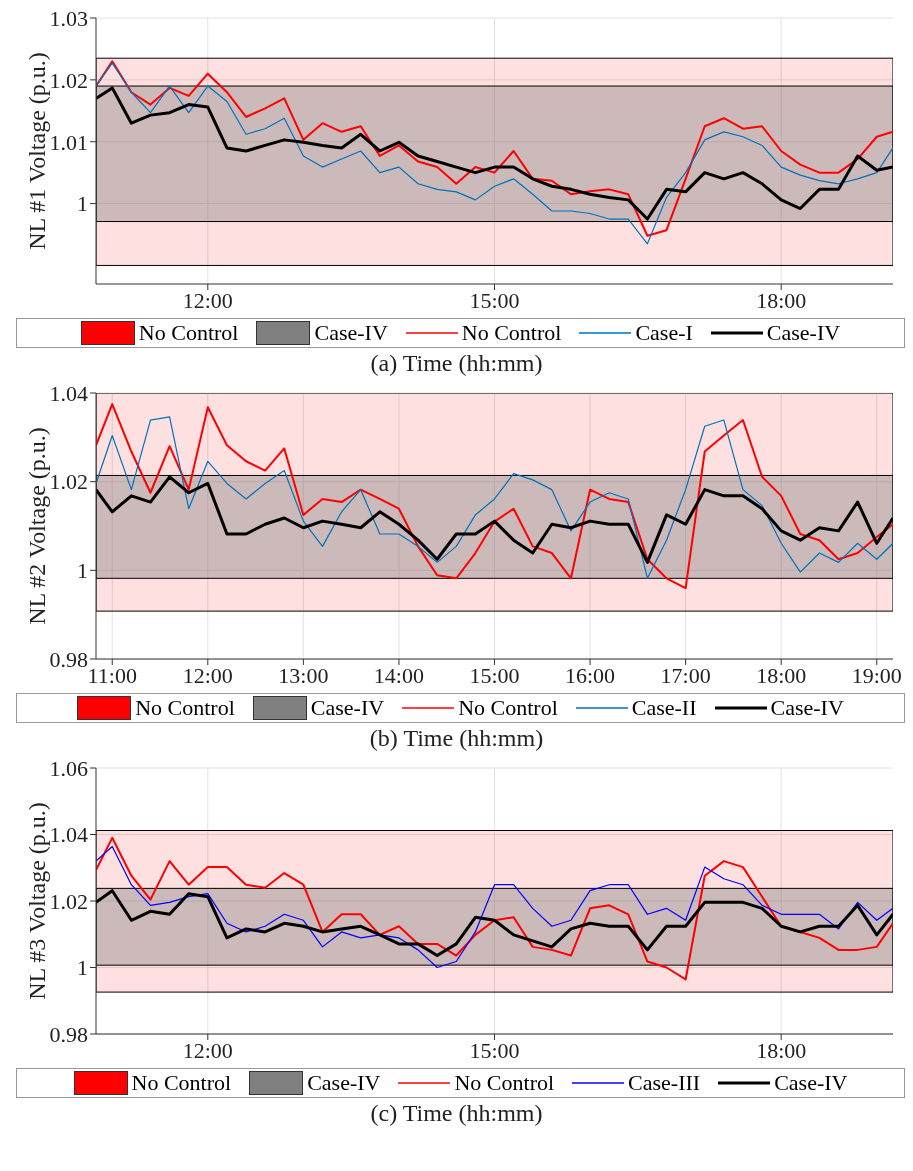 Image resolution: width=913 pixels, height=1171 pixels. What do you see at coordinates (664, 1083) in the screenshot?
I see `legend-label: Case-III` at bounding box center [664, 1083].